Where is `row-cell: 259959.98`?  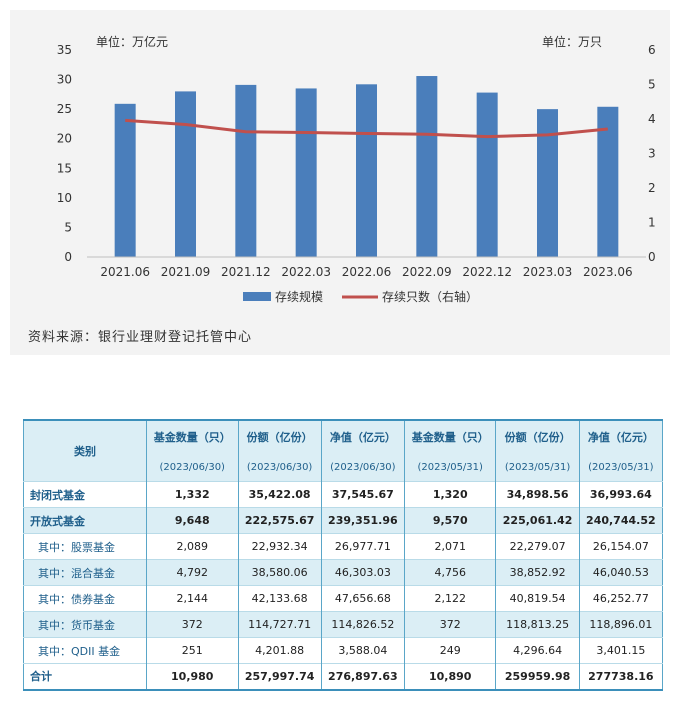 row-cell: 259959.98 is located at coordinates (537, 676).